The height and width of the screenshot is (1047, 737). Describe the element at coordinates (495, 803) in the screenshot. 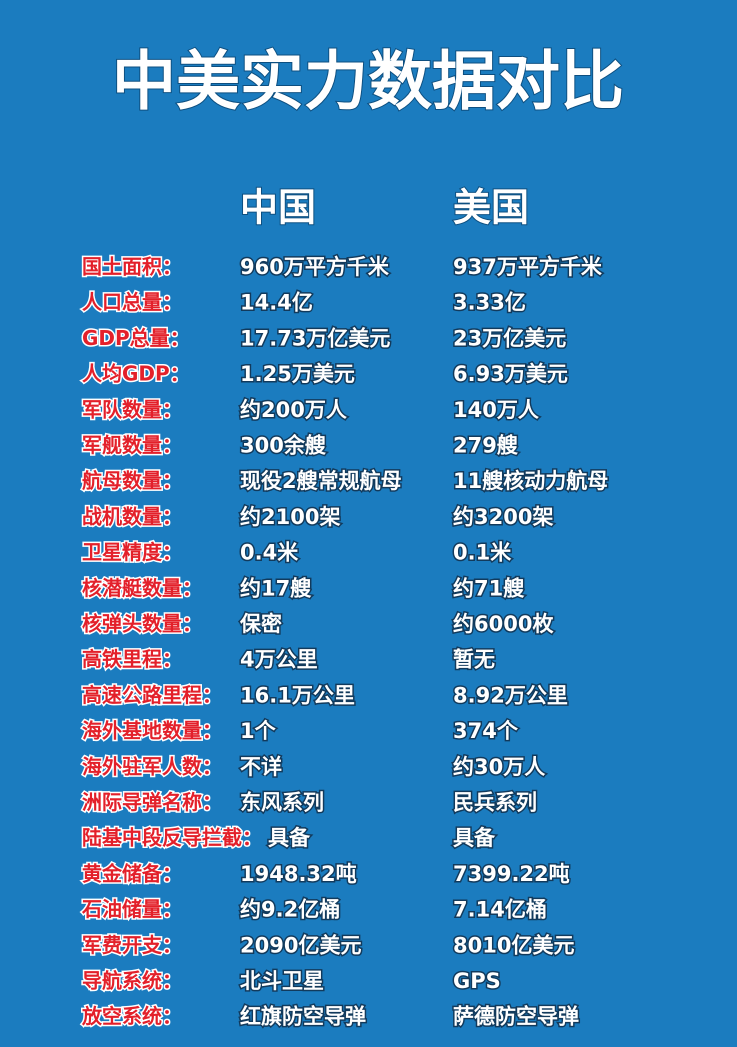

I see `usa-value: 民兵系列` at that location.